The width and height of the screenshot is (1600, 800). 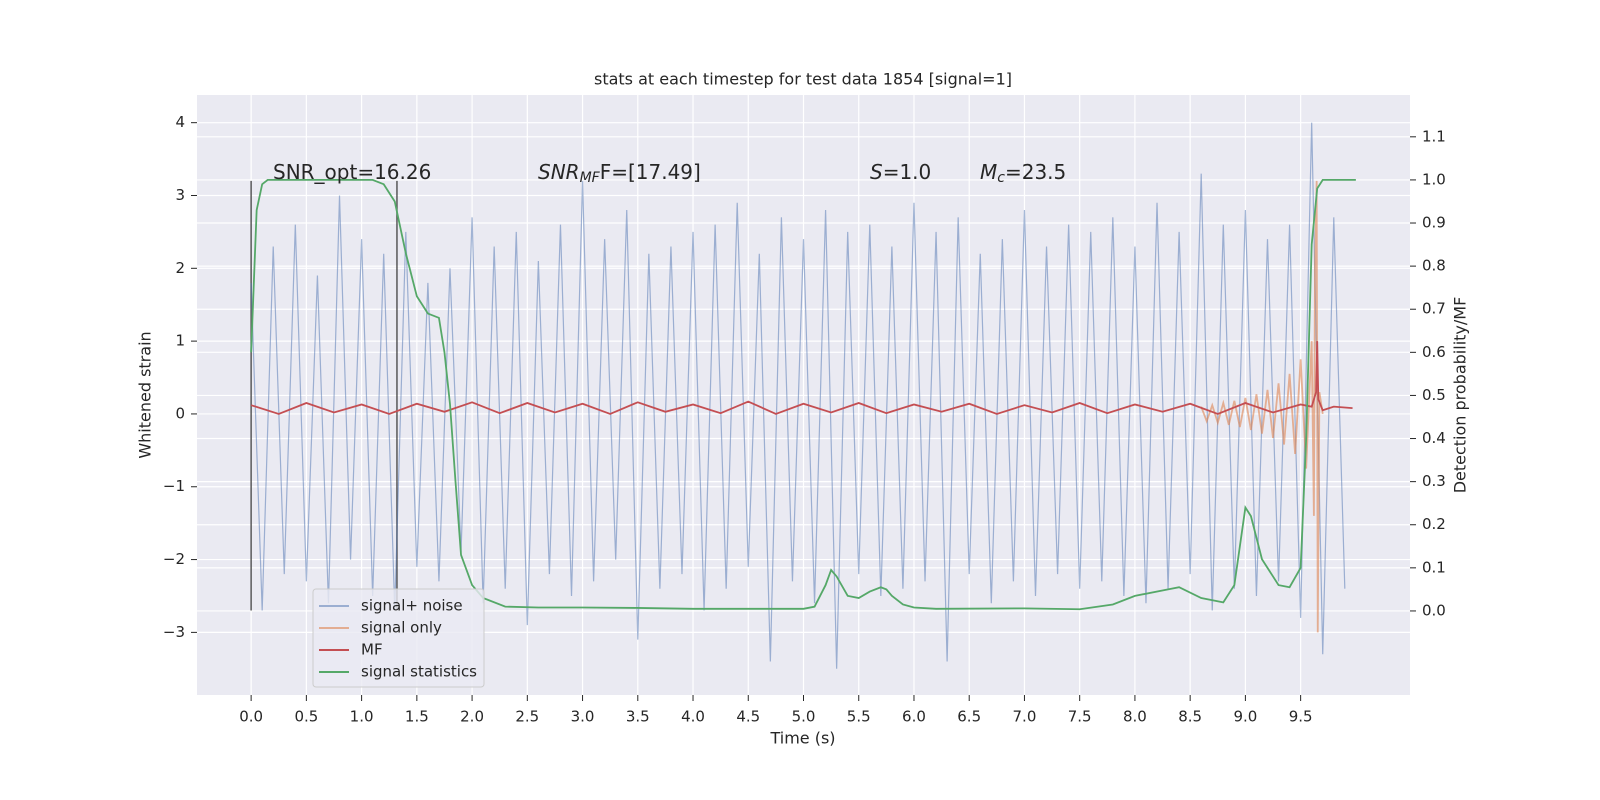 I want to click on legend-label: MF, so click(x=372, y=650).